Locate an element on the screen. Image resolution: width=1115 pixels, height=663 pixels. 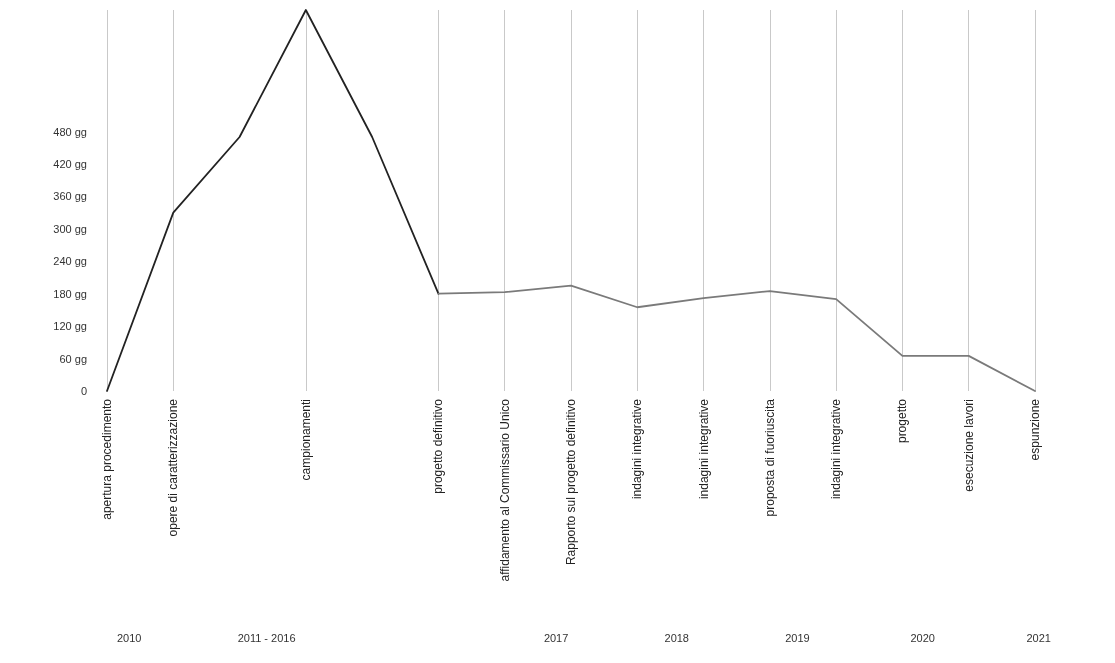
text: 2021 is located at coordinates (1038, 637).